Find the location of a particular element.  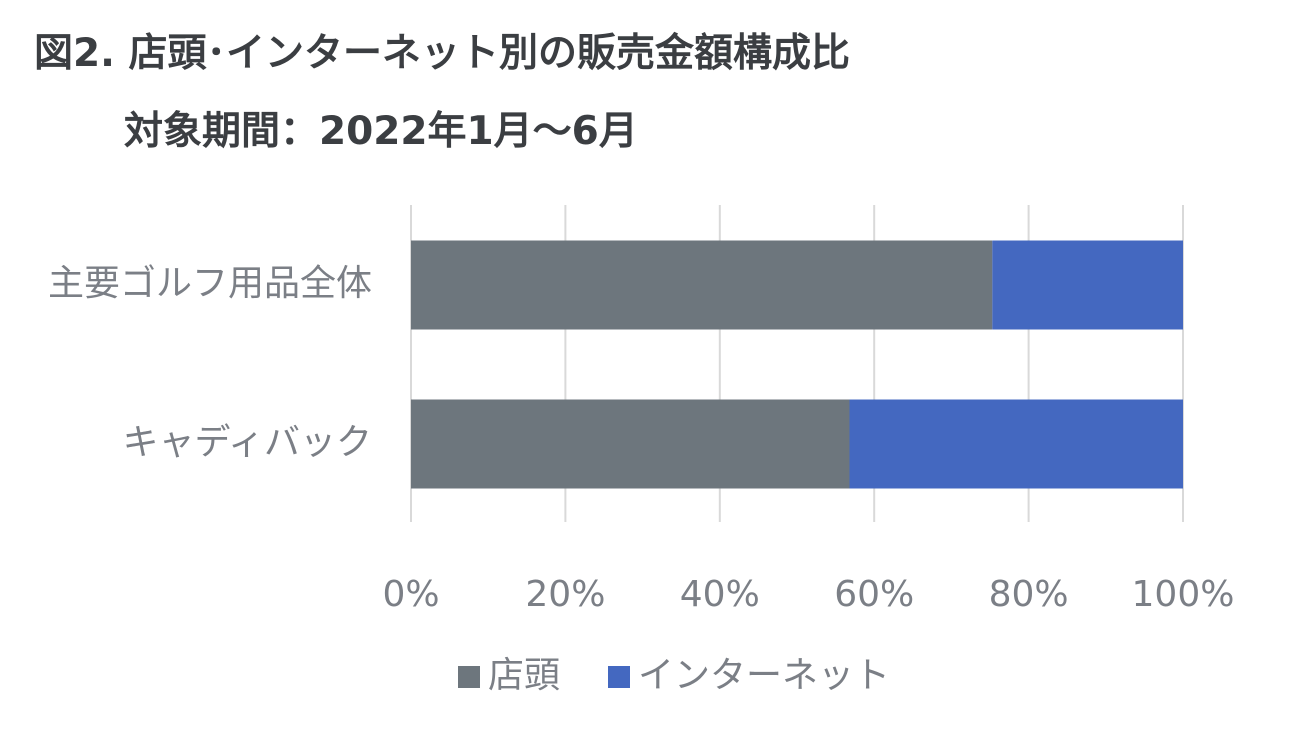

x-tick-label-100: 100% is located at coordinates (1183, 594).